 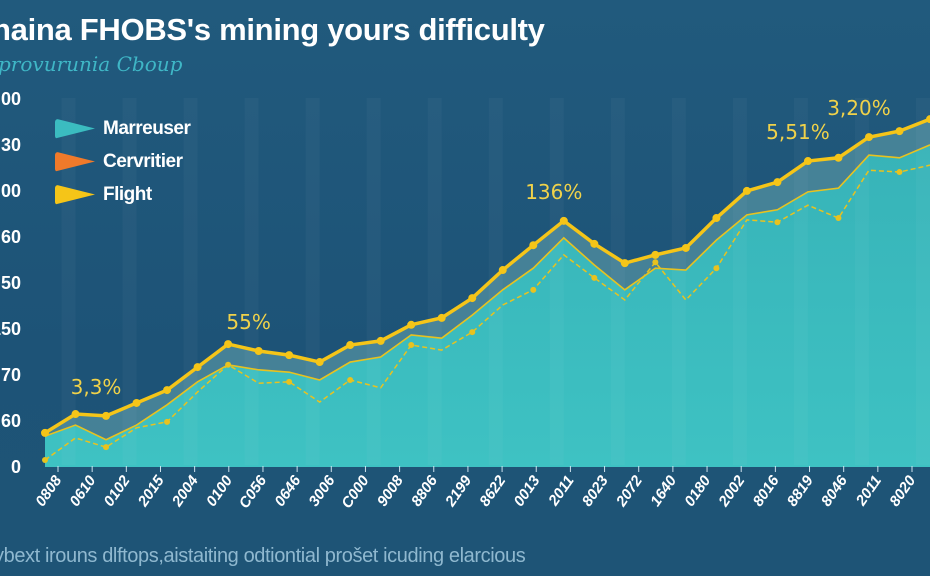 I want to click on legend: Marreuser Cervritier Flight, so click(x=123, y=161).